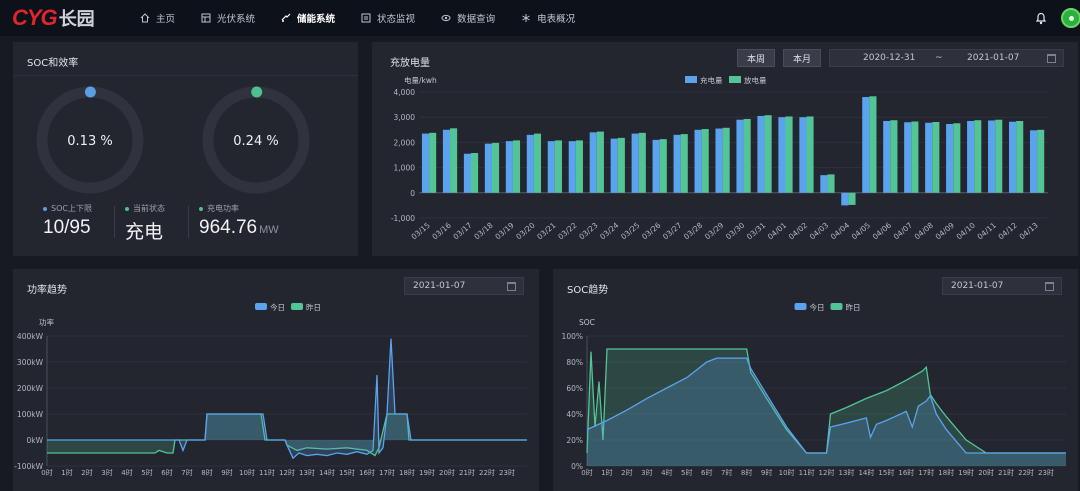 The width and height of the screenshot is (1080, 491). I want to click on y-tick-label: 0, so click(412, 193).